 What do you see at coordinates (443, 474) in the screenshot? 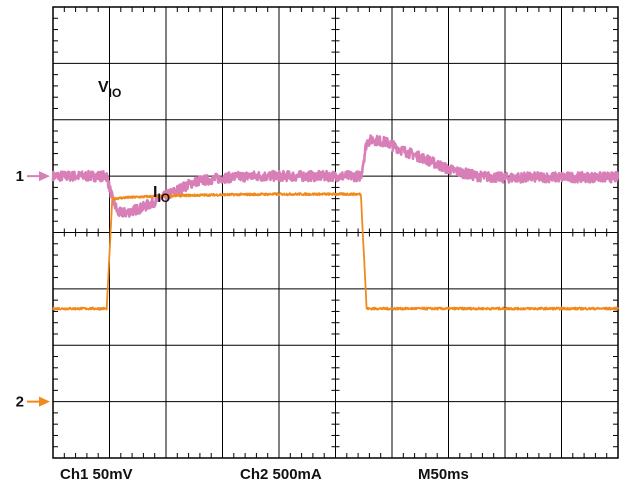
I see `timebase-label: M50ms` at bounding box center [443, 474].